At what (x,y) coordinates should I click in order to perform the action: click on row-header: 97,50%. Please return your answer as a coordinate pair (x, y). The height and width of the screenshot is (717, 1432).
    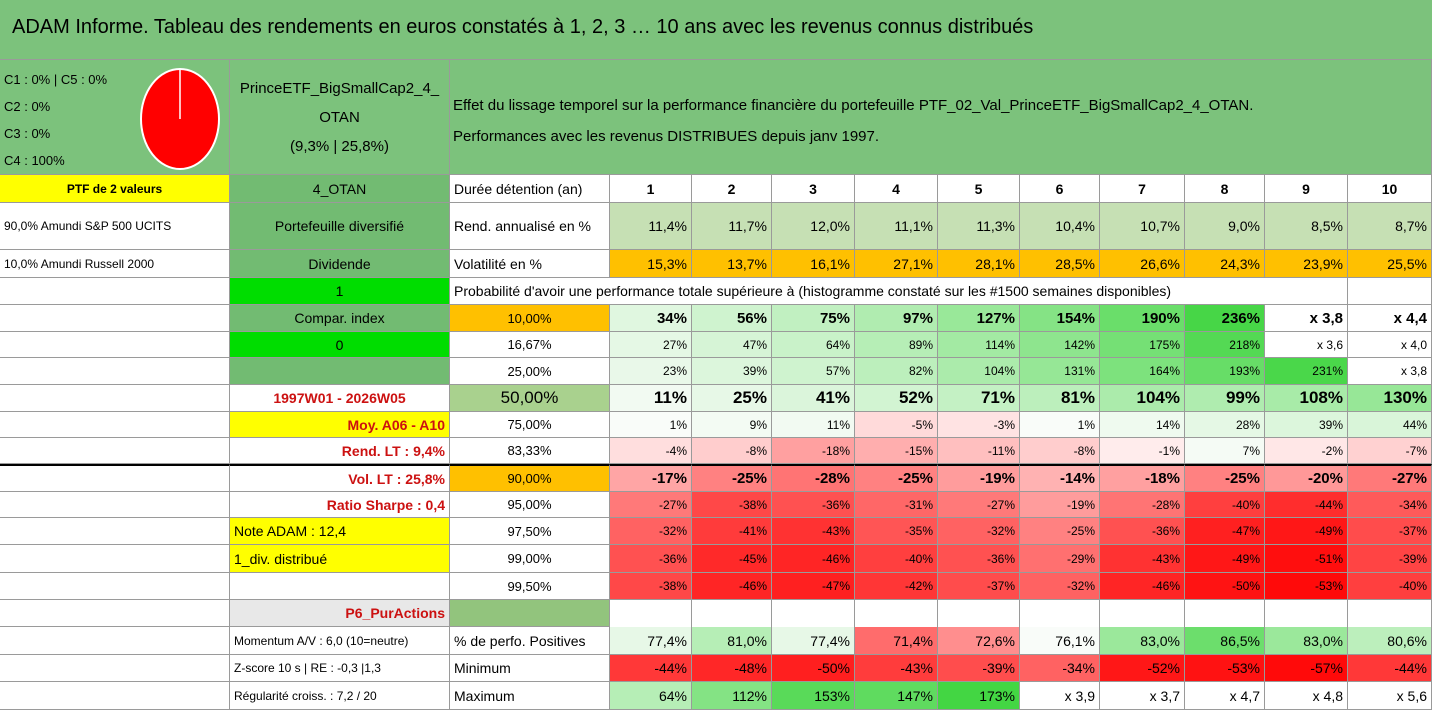
    Looking at the image, I should click on (530, 531).